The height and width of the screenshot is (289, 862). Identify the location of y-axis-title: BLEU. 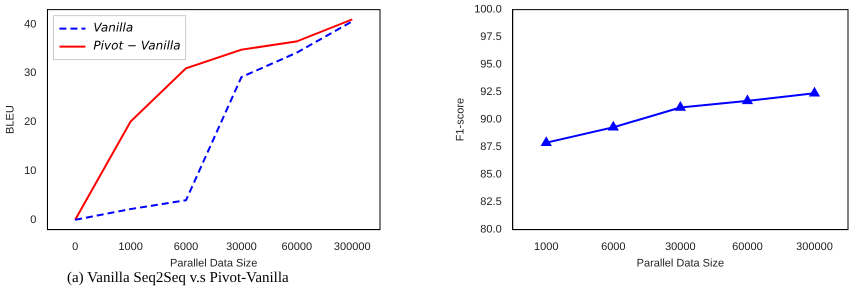
(10, 119).